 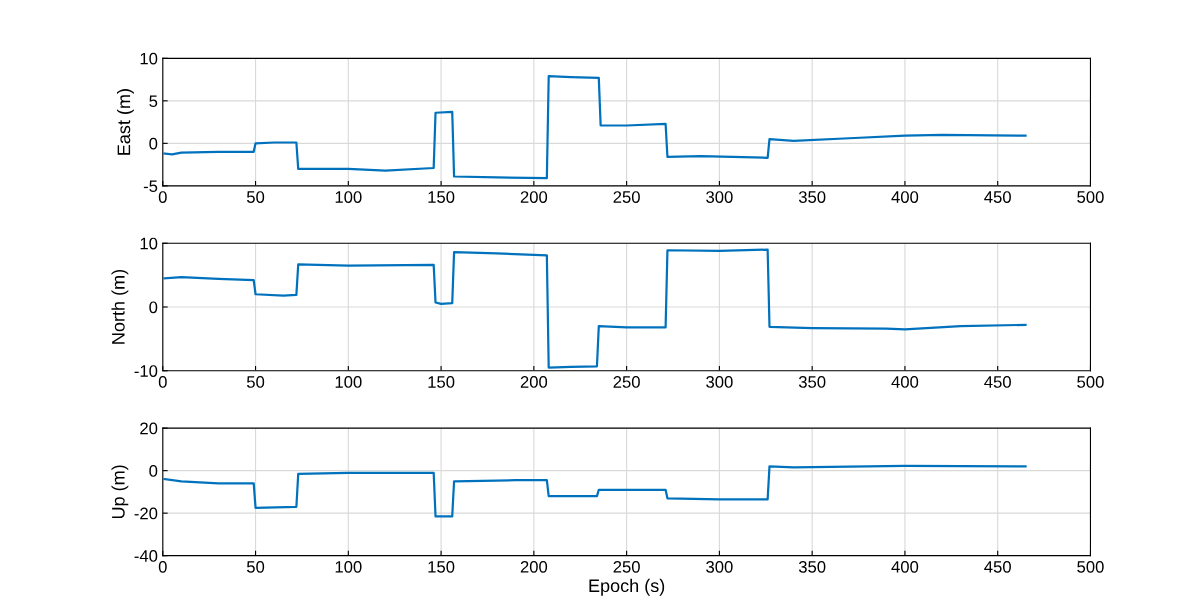 What do you see at coordinates (146, 513) in the screenshot?
I see `y-tick-label: -20` at bounding box center [146, 513].